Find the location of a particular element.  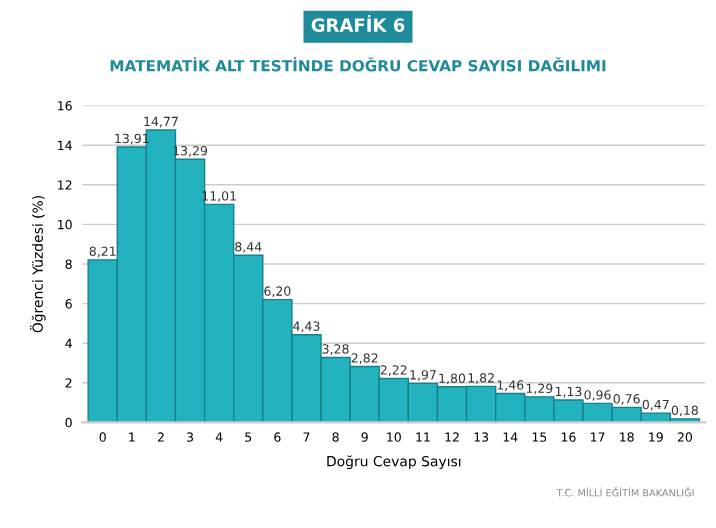

chart-title: GRAFİK 6 is located at coordinates (358, 23).